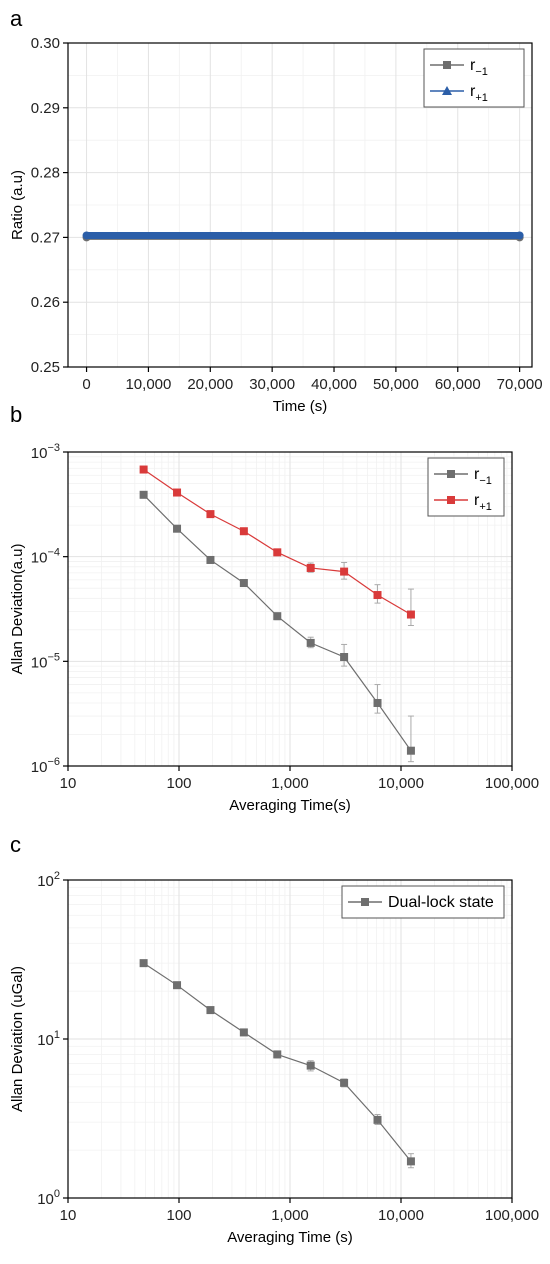 The width and height of the screenshot is (550, 1264). Describe the element at coordinates (479, 67) in the screenshot. I see `panel-a-legend-entry: r−1` at that location.